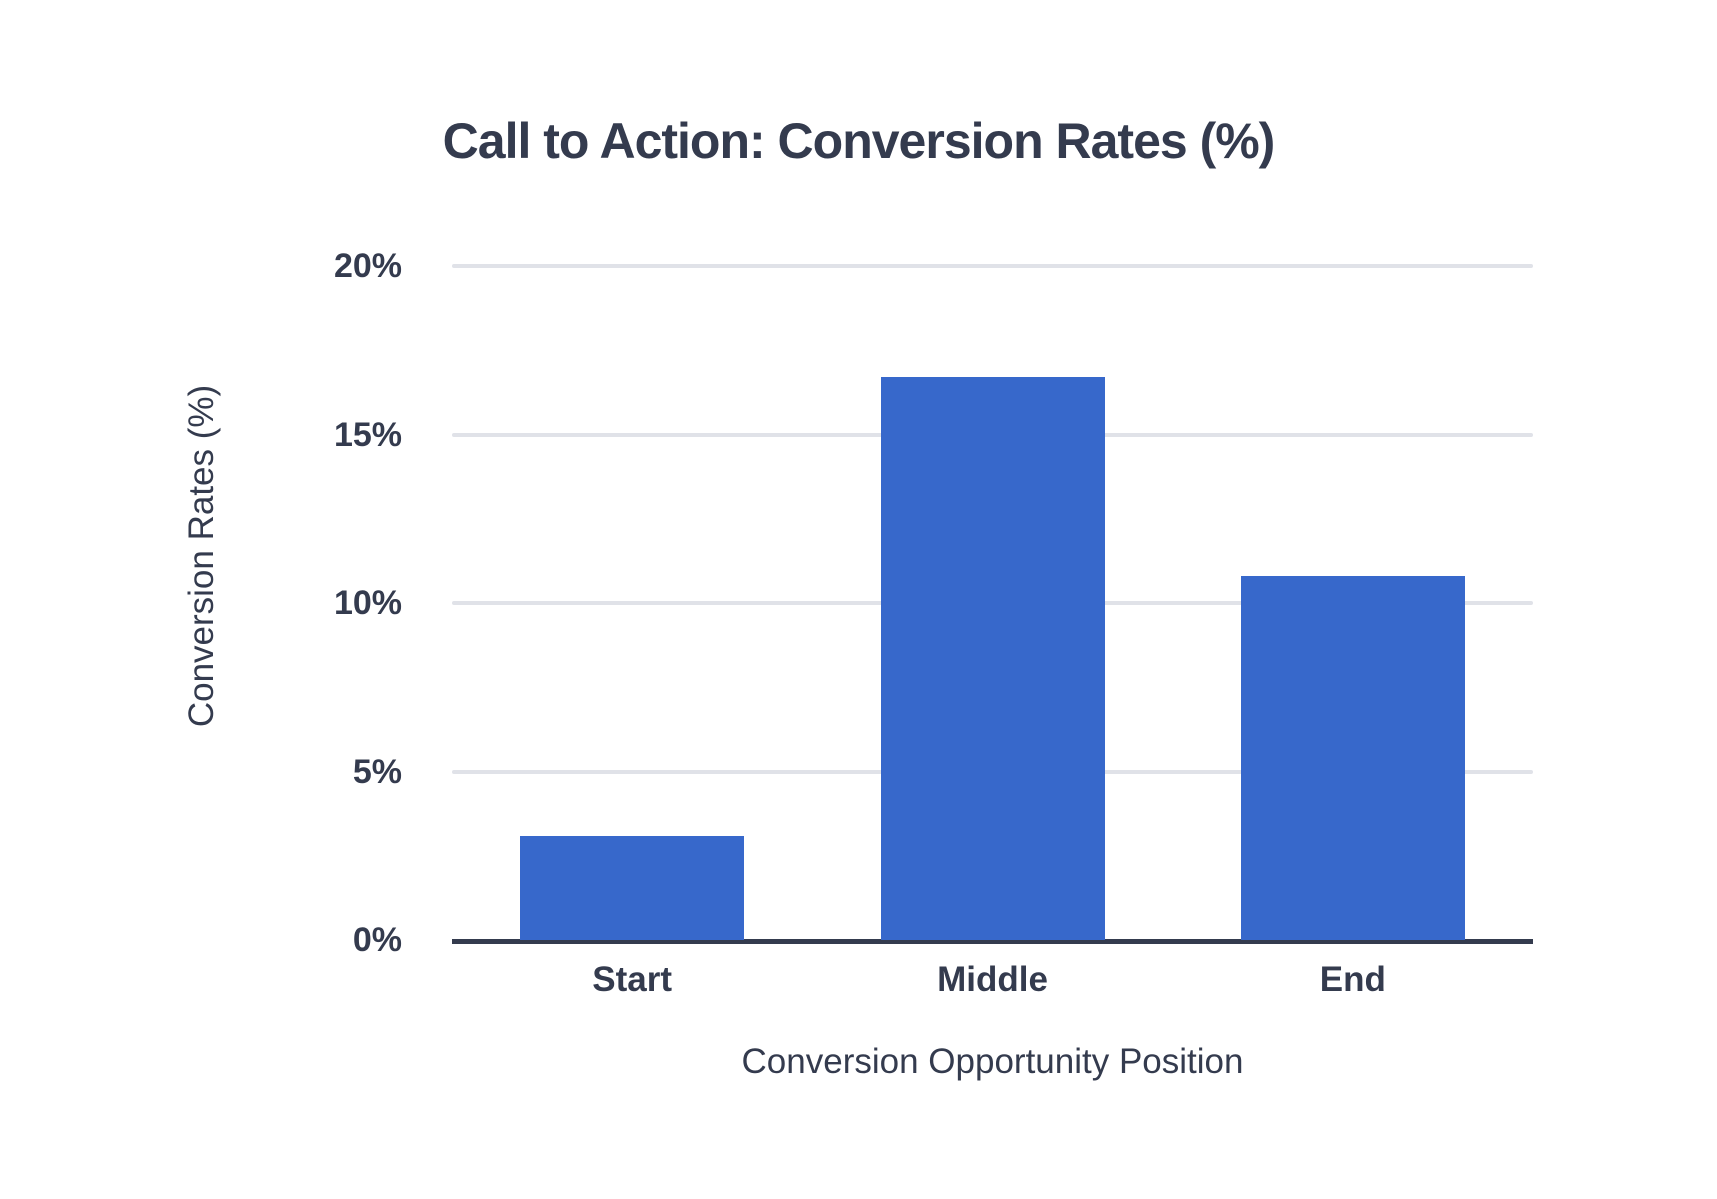 This screenshot has height=1199, width=1717. Describe the element at coordinates (859, 141) in the screenshot. I see `chart-title: Call to Action: Conversion Rates (%)` at that location.